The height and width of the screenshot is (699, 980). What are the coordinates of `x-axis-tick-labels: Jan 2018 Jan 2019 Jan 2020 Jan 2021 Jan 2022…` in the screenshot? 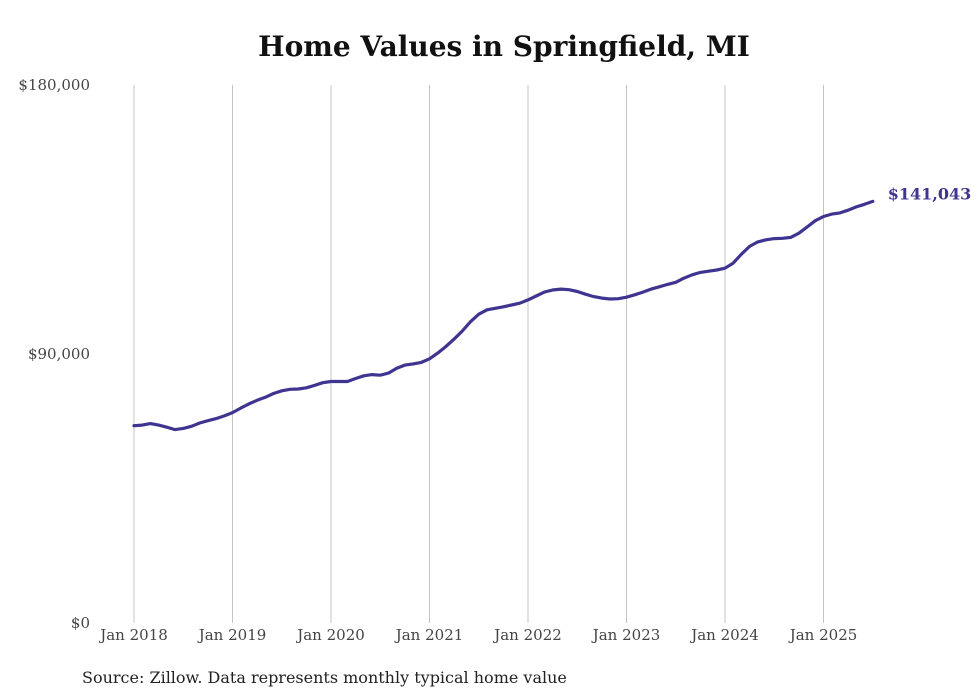 It's located at (477, 635).